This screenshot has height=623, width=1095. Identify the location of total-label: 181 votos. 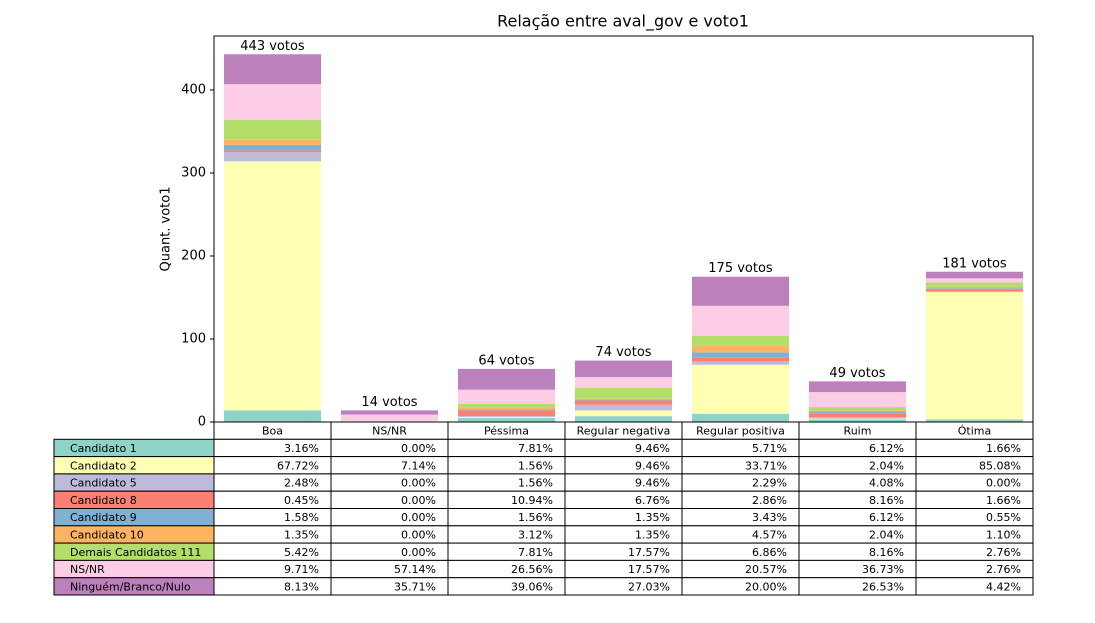
(974, 263).